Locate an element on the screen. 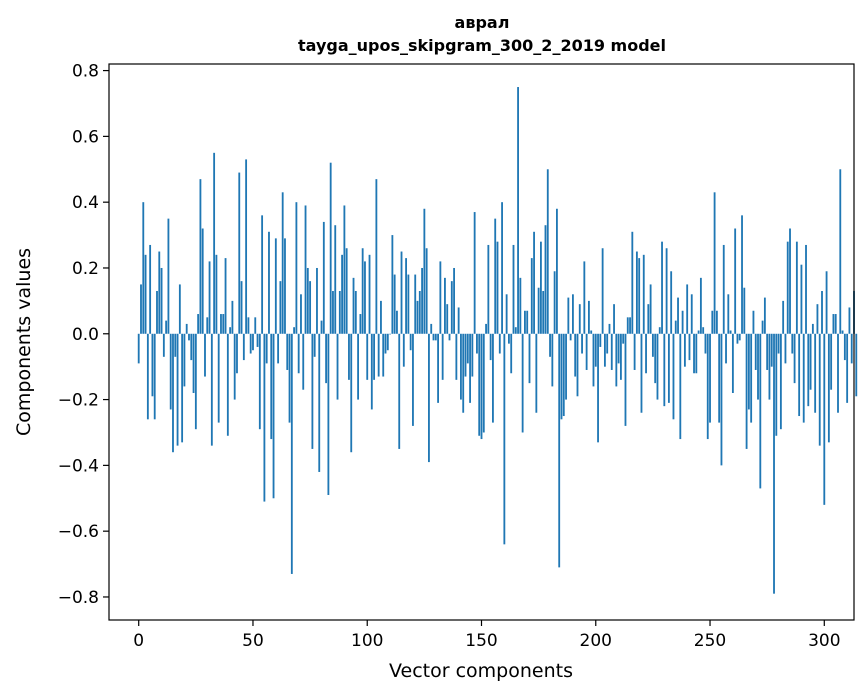  y-tick-label: 0.4 is located at coordinates (85, 203).